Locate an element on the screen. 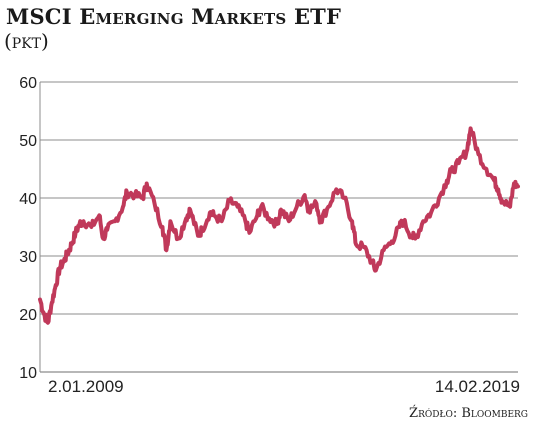  y-tick-label: 40 is located at coordinates (28, 199).